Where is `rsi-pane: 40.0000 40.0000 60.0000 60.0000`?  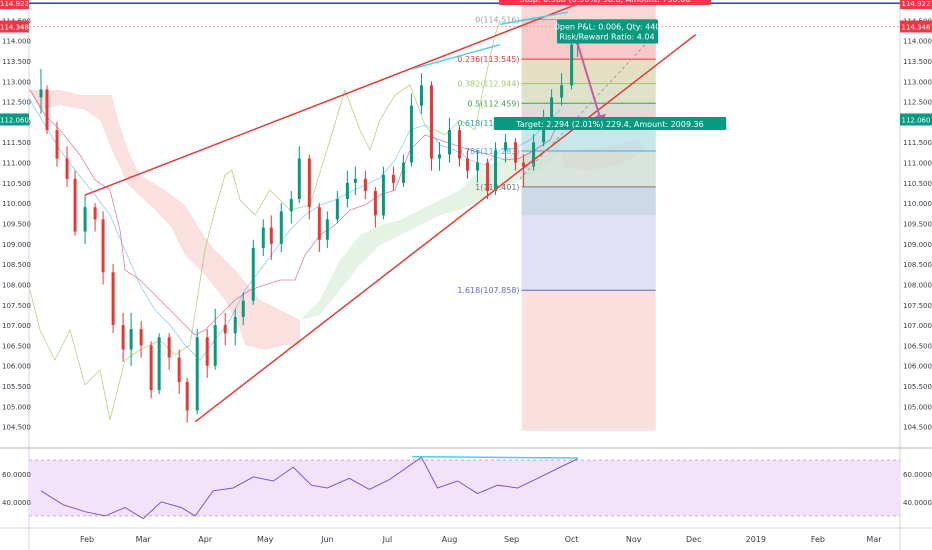 rsi-pane: 40.0000 40.0000 60.0000 60.0000 is located at coordinates (467, 487).